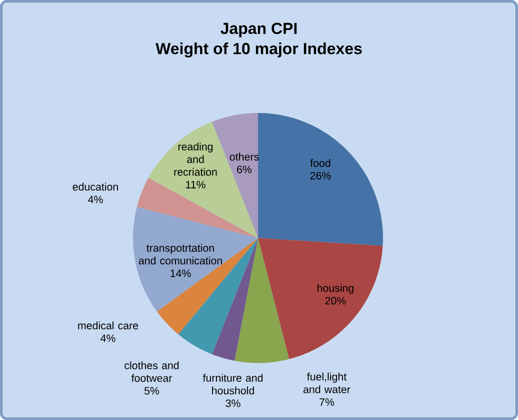  Describe the element at coordinates (195, 159) in the screenshot. I see `slice-label: reading and recriation` at that location.